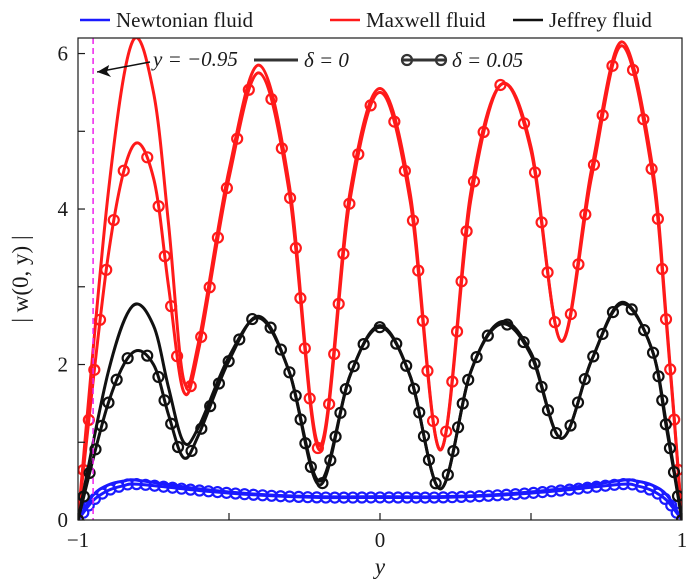 The image size is (700, 582). What do you see at coordinates (78, 540) in the screenshot?
I see `x-tick-label: −1` at bounding box center [78, 540].